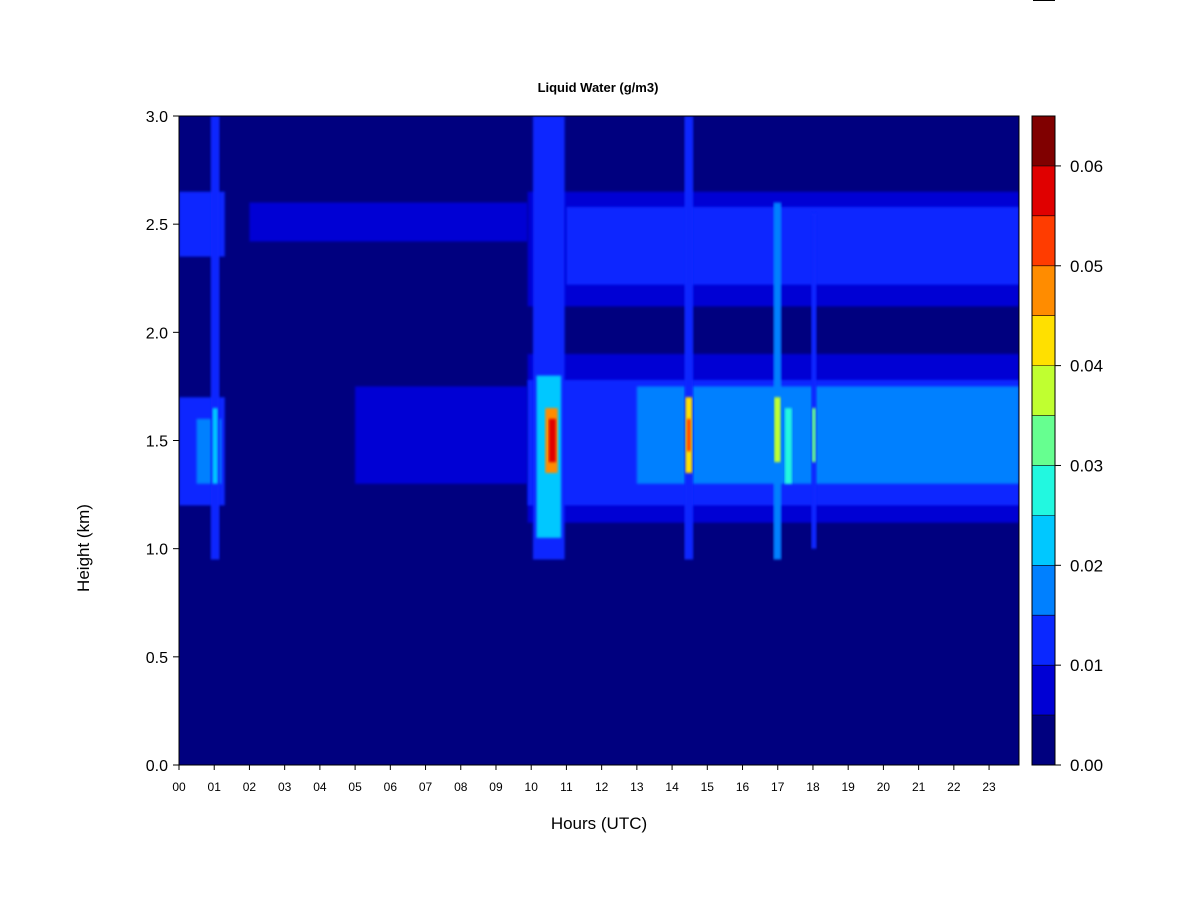 The width and height of the screenshot is (1200, 900). I want to click on y-tick-label: 2.0, so click(157, 333).